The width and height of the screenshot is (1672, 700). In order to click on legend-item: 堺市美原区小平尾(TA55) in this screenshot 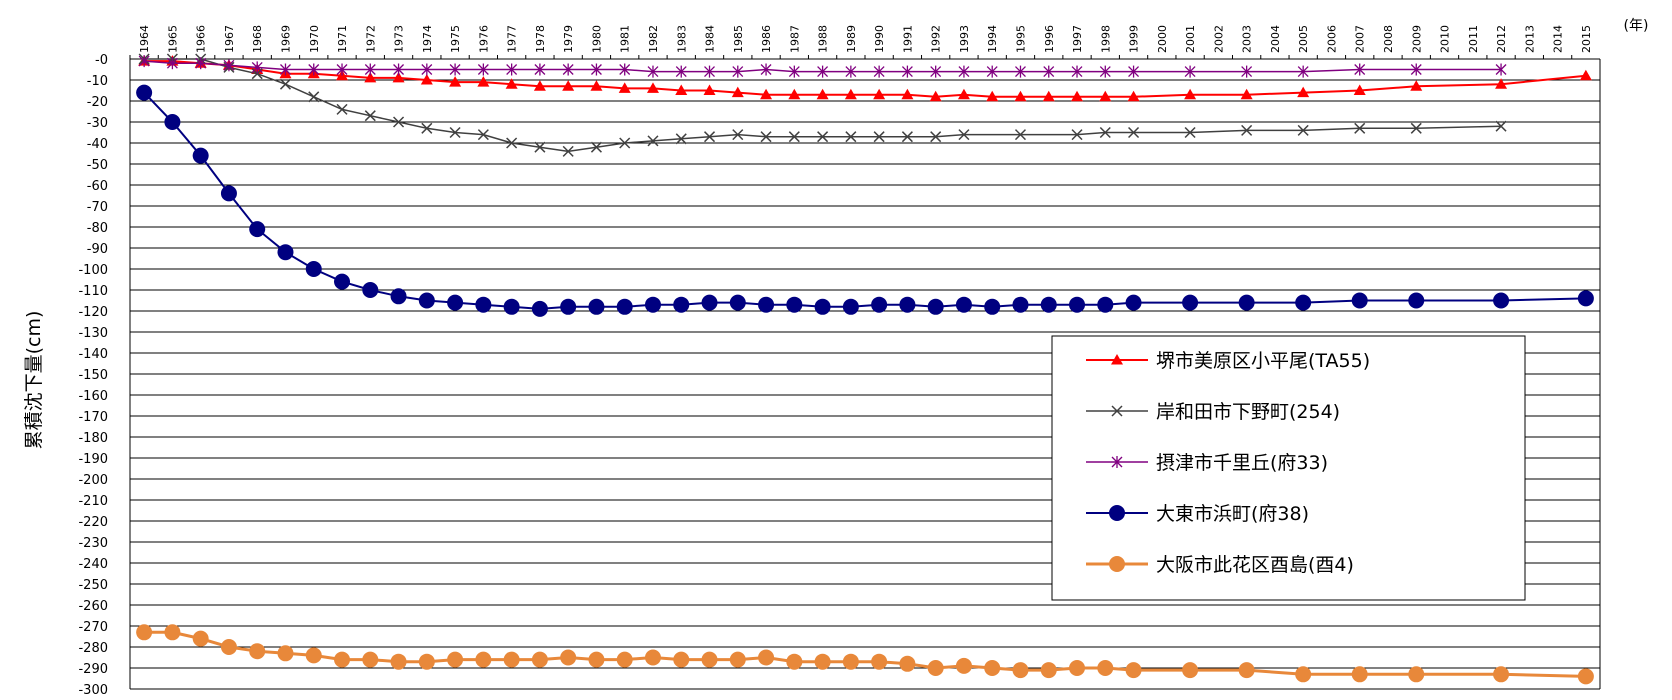, I will do `click(1228, 361)`.